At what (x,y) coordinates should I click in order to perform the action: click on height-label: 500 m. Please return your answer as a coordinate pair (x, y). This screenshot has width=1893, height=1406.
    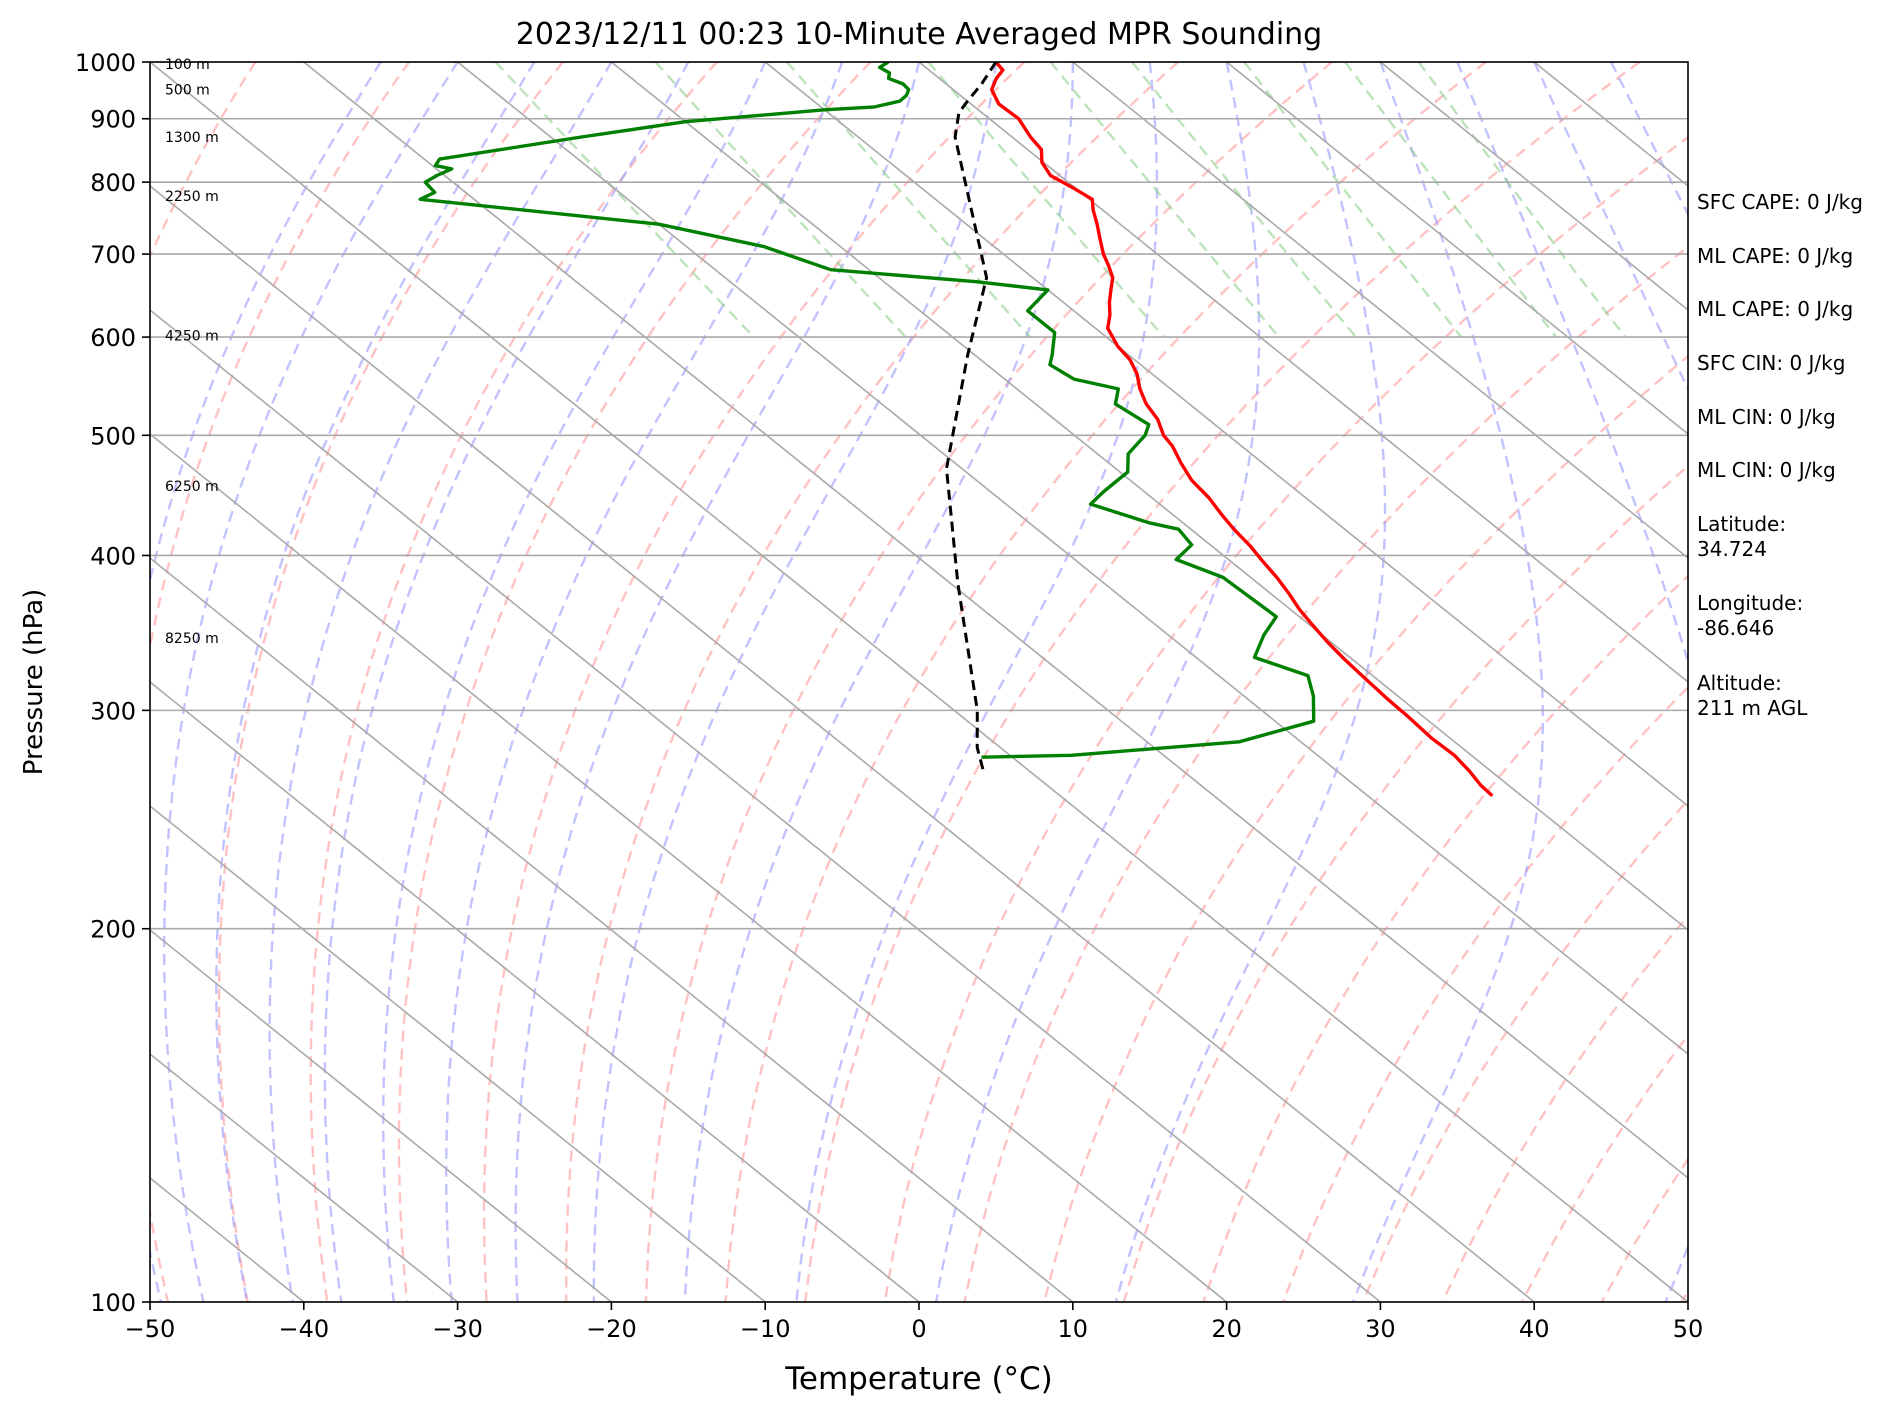
    Looking at the image, I should click on (187, 91).